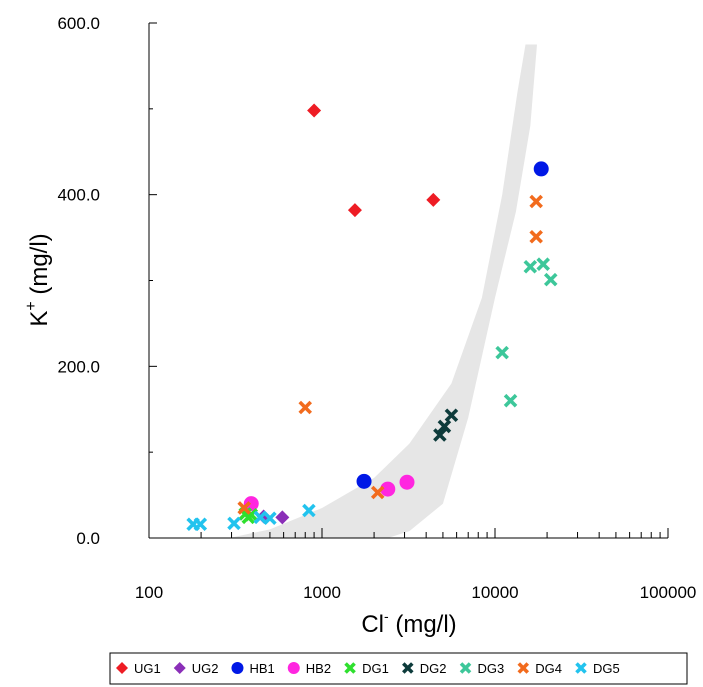  I want to click on y-tick-label: 600.0, so click(78, 23).